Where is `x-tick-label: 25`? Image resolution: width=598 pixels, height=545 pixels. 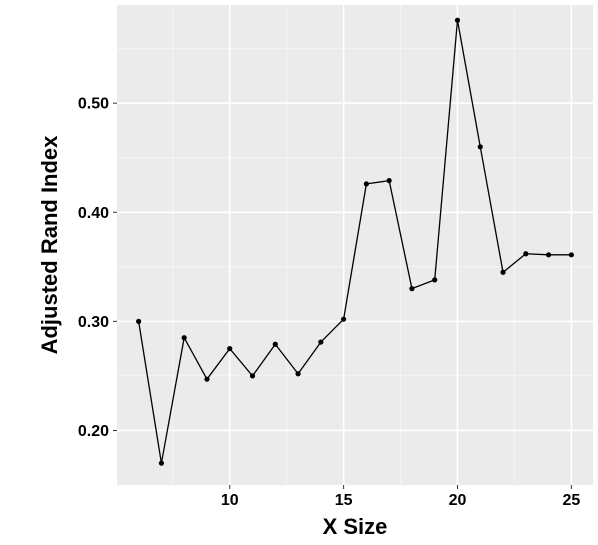
x-tick-label: 25 is located at coordinates (571, 500).